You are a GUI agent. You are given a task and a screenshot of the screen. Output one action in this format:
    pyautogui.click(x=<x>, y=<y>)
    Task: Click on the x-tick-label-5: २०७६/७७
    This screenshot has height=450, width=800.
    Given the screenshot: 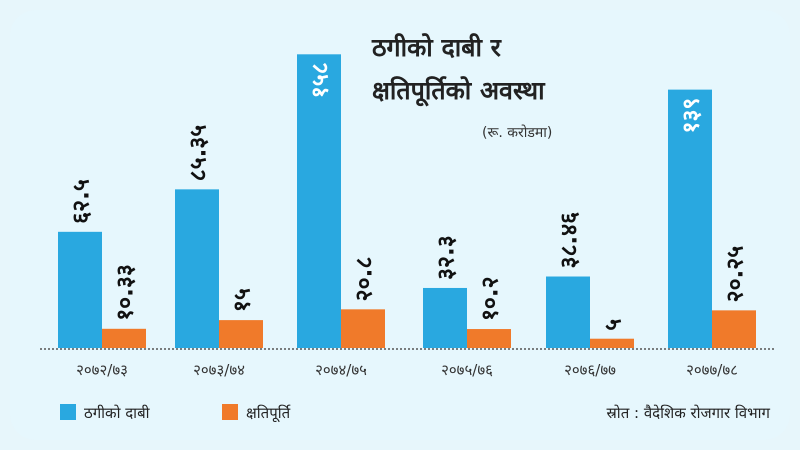 What is the action you would take?
    pyautogui.click(x=590, y=370)
    